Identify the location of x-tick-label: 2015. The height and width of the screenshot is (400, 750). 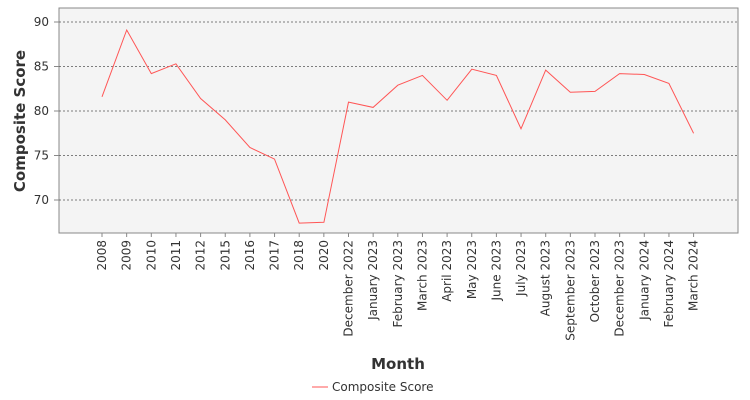
(225, 255).